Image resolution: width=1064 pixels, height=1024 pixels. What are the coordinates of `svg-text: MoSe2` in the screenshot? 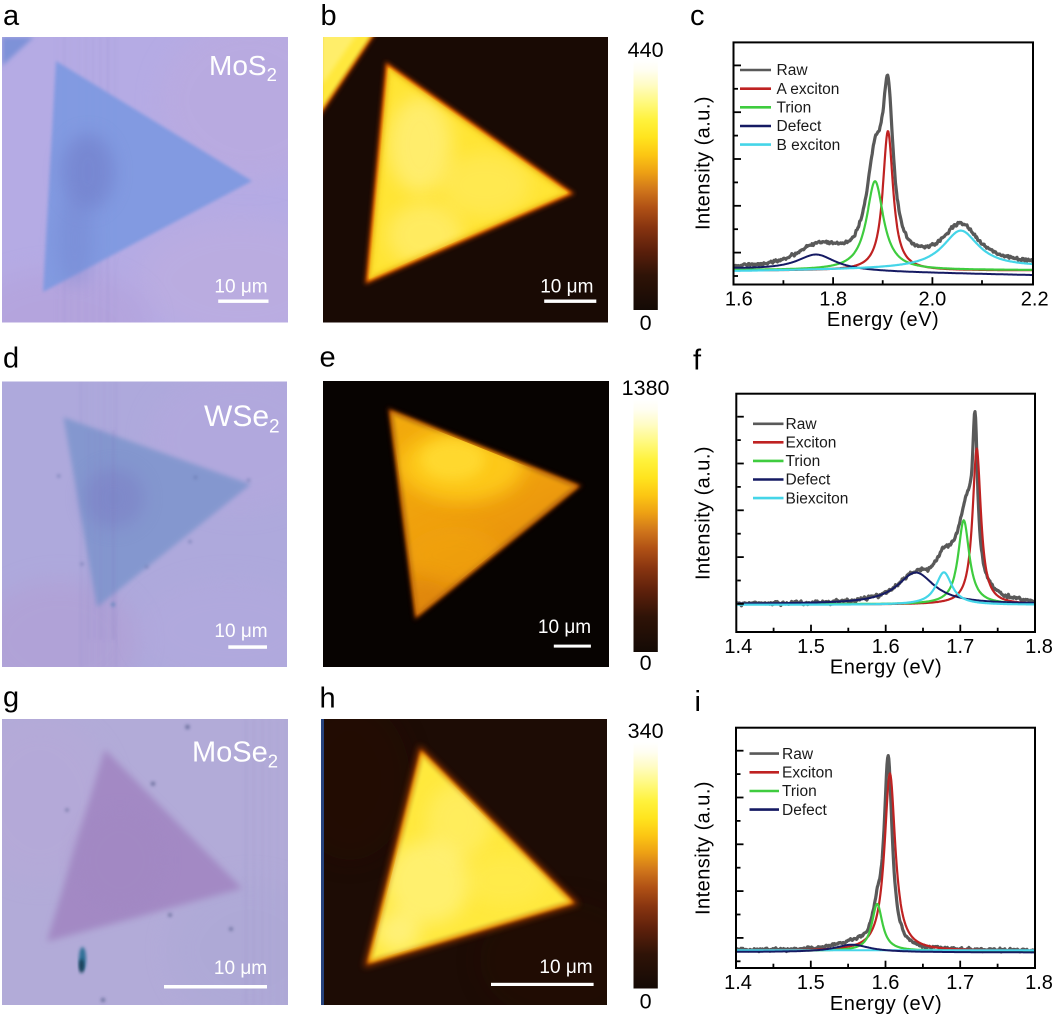 It's located at (235, 754).